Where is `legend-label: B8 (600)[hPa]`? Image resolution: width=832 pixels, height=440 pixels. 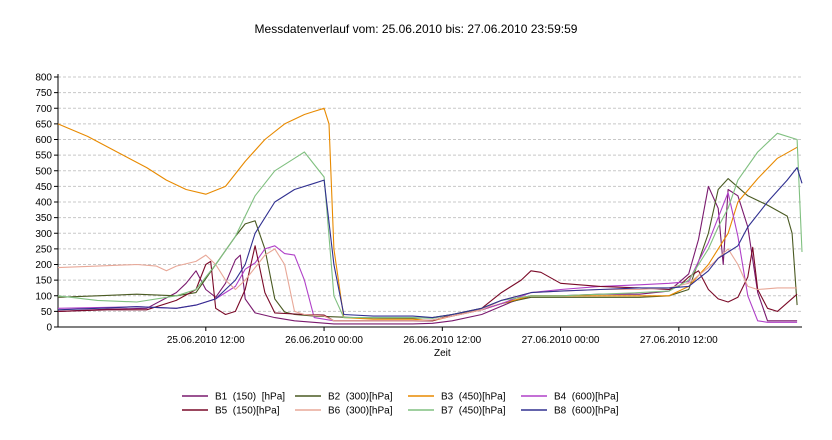
legend-label: B8 (600)[hPa] is located at coordinates (586, 411).